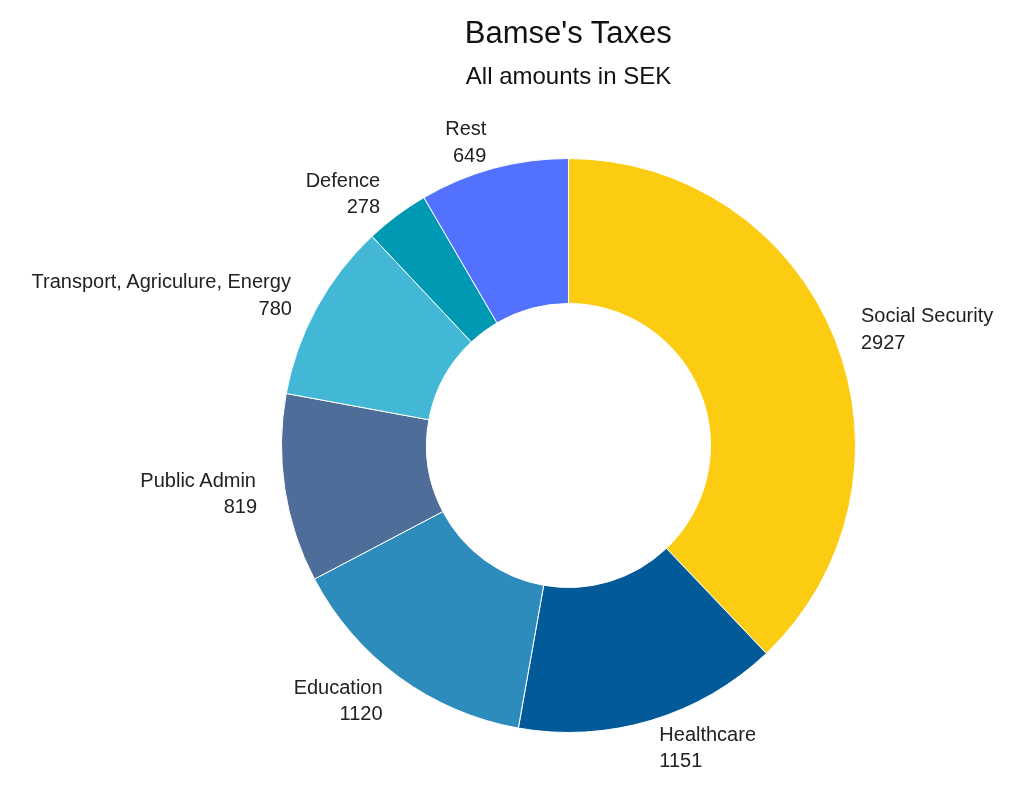 This screenshot has width=1024, height=807. I want to click on data-label: 780, so click(275, 307).